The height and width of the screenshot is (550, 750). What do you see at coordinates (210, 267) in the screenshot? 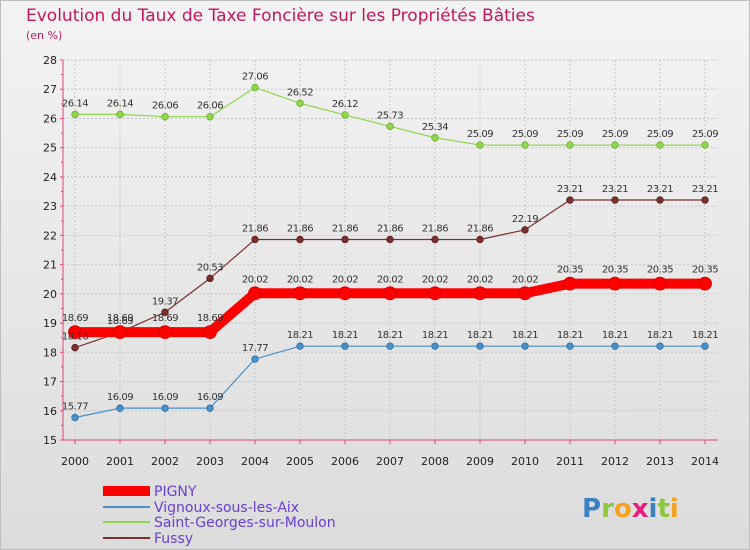
I see `data-label: 20.53` at bounding box center [210, 267].